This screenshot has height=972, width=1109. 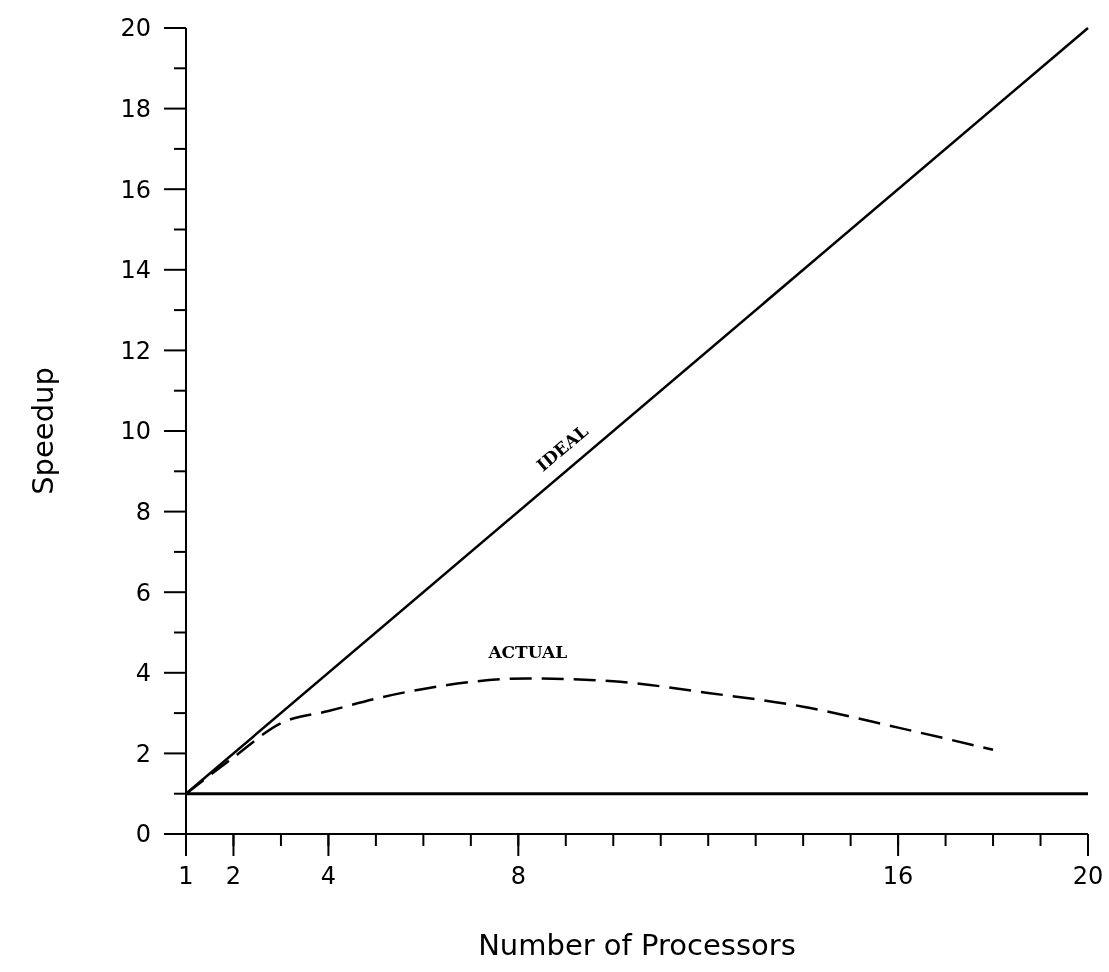 I want to click on y-tick-label: 12, so click(x=135, y=350).